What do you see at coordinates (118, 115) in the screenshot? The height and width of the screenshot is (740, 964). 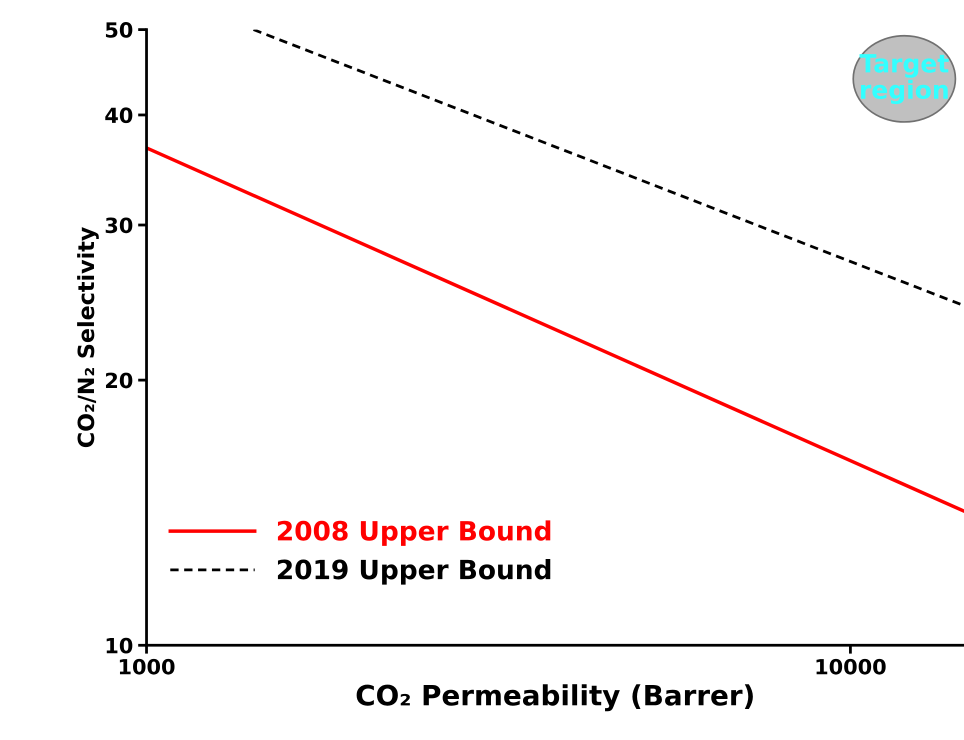 I see `y-tick-label: 40` at bounding box center [118, 115].